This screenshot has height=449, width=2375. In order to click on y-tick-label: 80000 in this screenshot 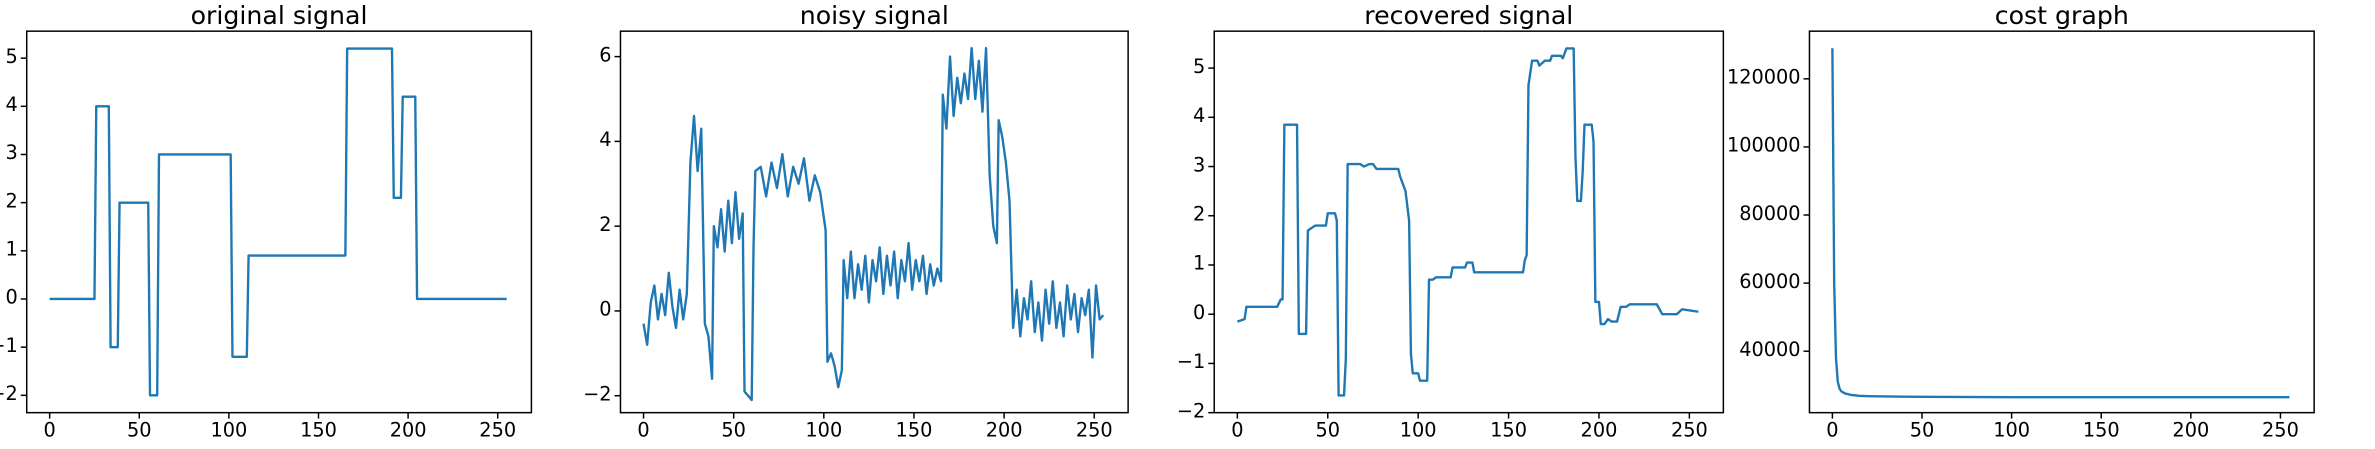, I will do `click(1769, 213)`.